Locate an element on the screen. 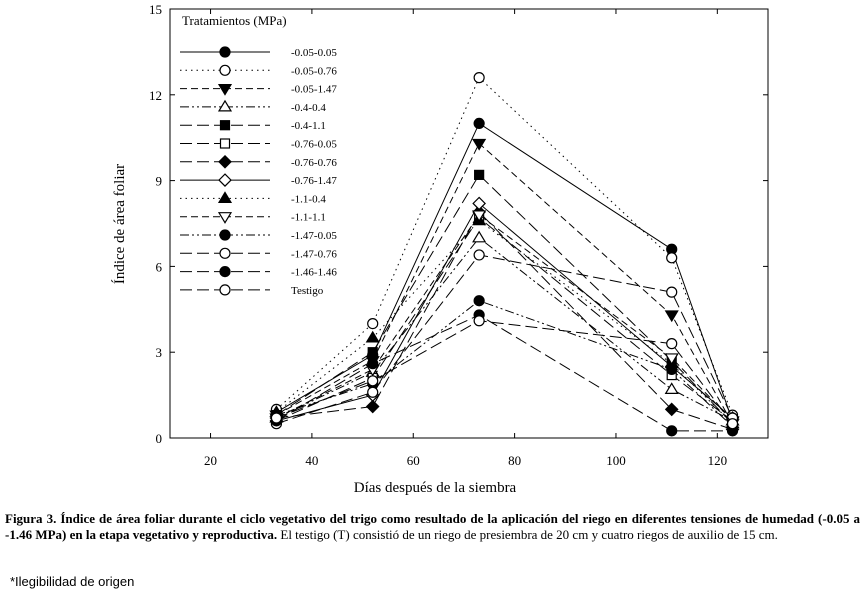 This screenshot has height=596, width=864. y-tick-label: 15 is located at coordinates (155, 9).